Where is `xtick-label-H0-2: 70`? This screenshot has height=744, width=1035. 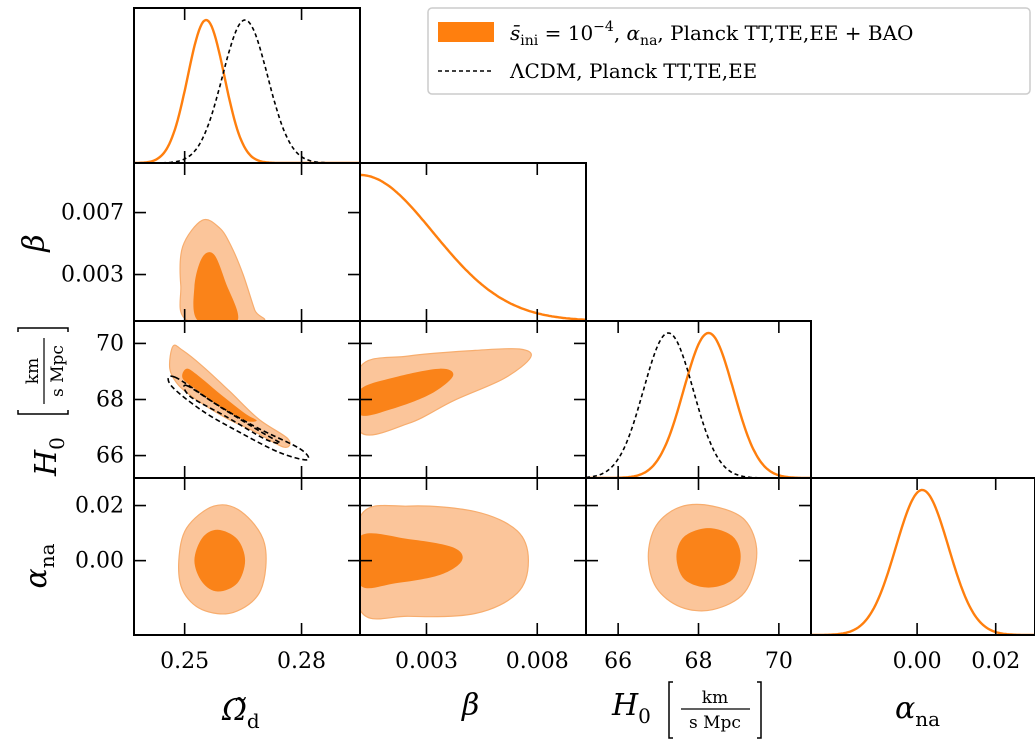 xtick-label-H0-2: 70 is located at coordinates (779, 661).